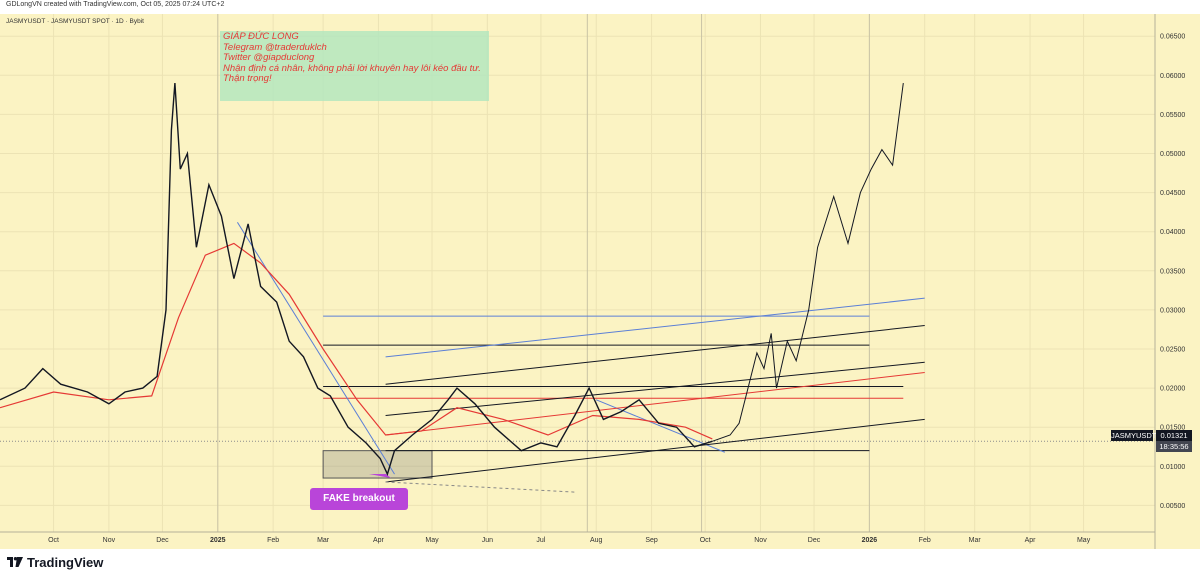 Image resolution: width=1200 pixels, height=579 pixels. I want to click on x-tick-label-13: Nov, so click(760, 540).